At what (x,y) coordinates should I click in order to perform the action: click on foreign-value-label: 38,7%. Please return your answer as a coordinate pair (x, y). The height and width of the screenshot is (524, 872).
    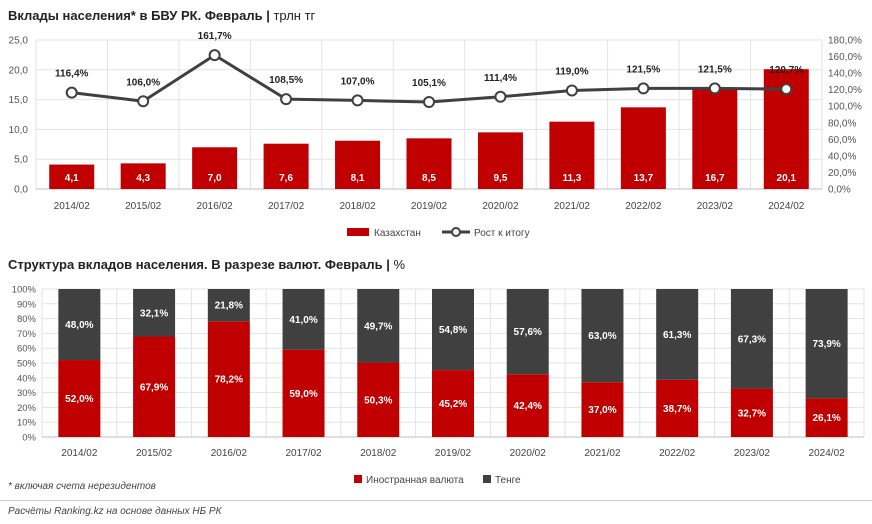
    Looking at the image, I should click on (677, 409).